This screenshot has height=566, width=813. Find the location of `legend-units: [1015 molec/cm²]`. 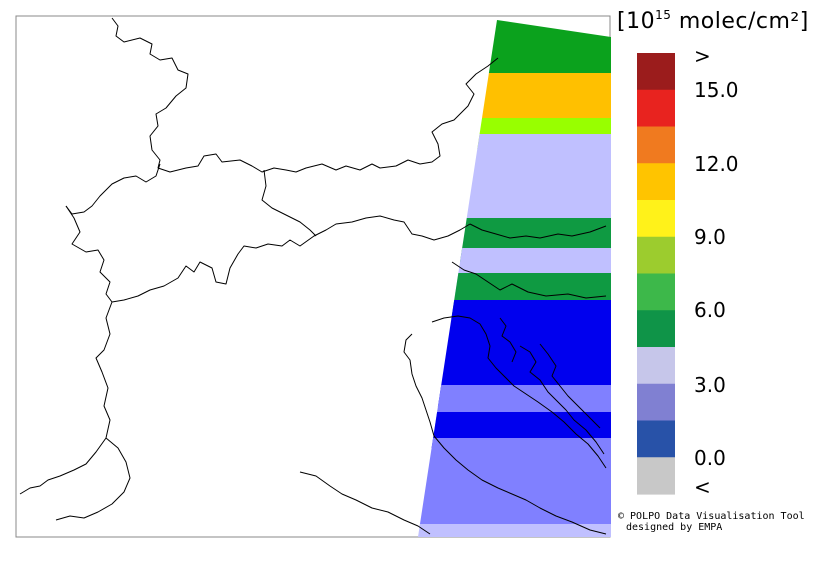

legend-units: [1015 molec/cm²] is located at coordinates (713, 21).